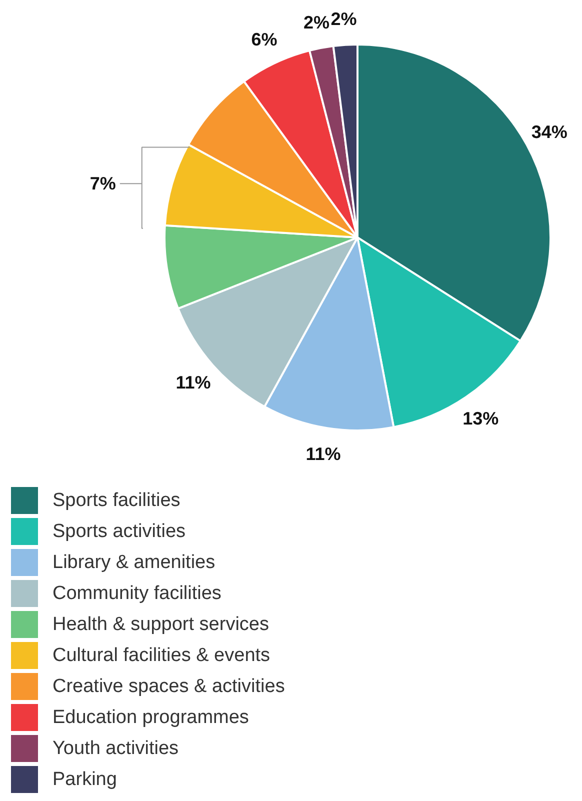 This screenshot has height=801, width=582. Describe the element at coordinates (264, 39) in the screenshot. I see `data-label: 6%` at that location.